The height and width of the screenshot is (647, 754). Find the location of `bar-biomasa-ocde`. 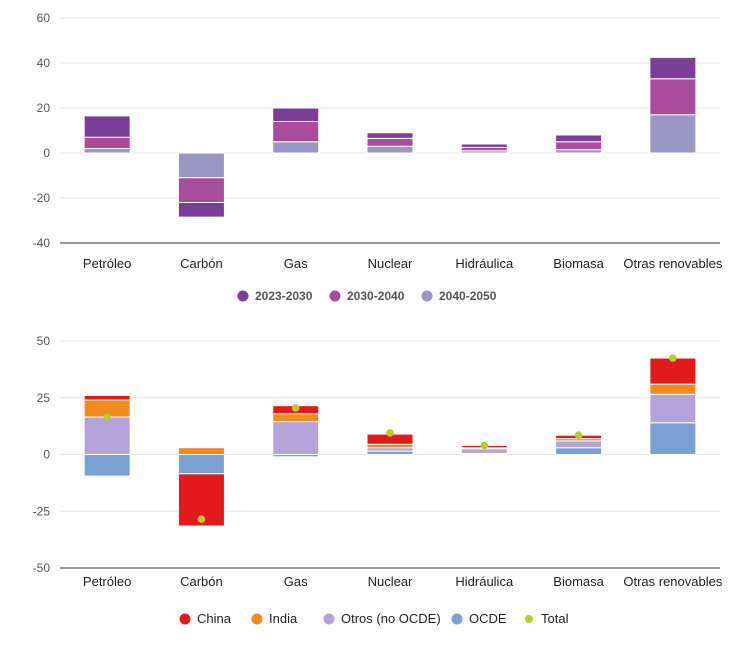

bar-biomasa-ocde is located at coordinates (579, 451).